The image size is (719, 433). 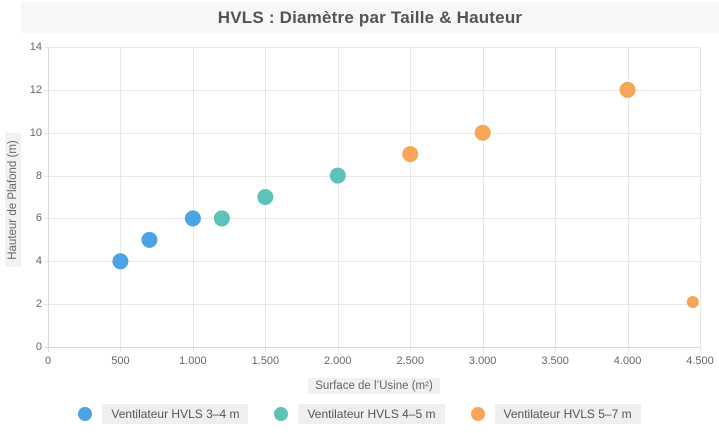 I want to click on chart-title: HVLS : Diamètre par Taille & Hauteur, so click(x=370, y=17).